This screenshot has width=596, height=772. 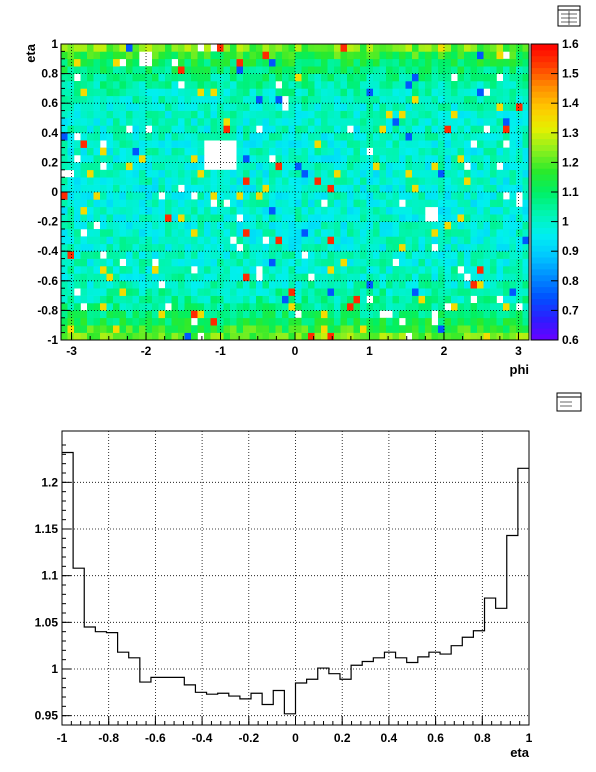 I want to click on palette-tick-label: 1.1, so click(x=570, y=192).